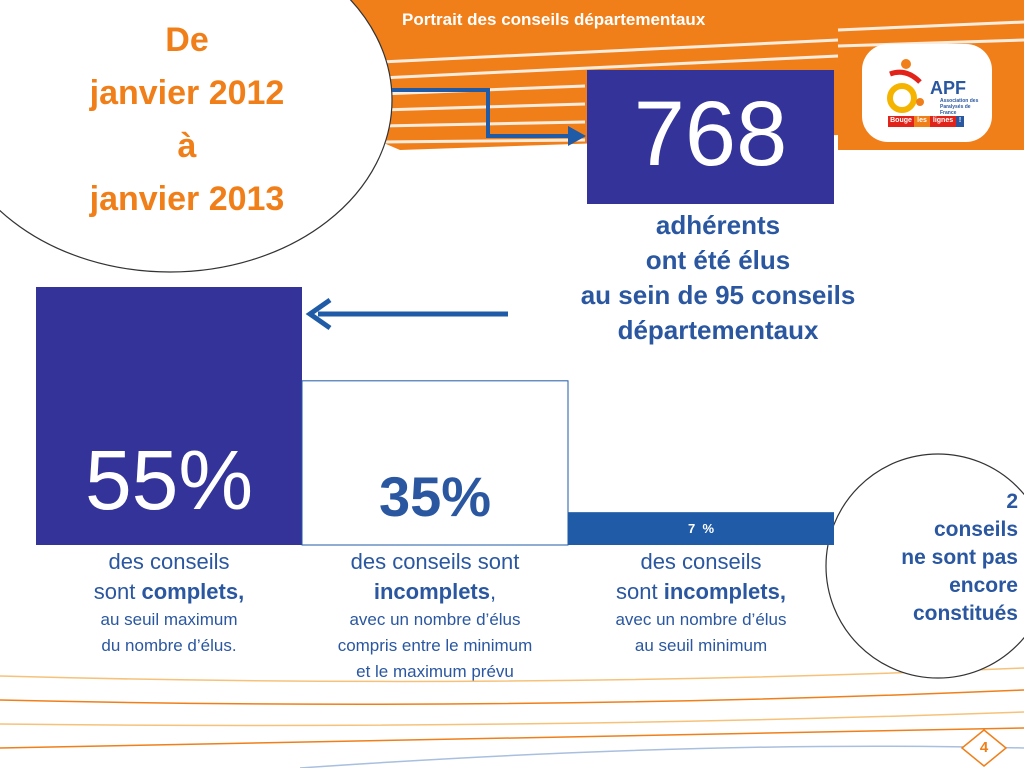 This screenshot has width=1024, height=768. What do you see at coordinates (117, 591) in the screenshot?
I see `col1-line2-pre: sont` at bounding box center [117, 591].